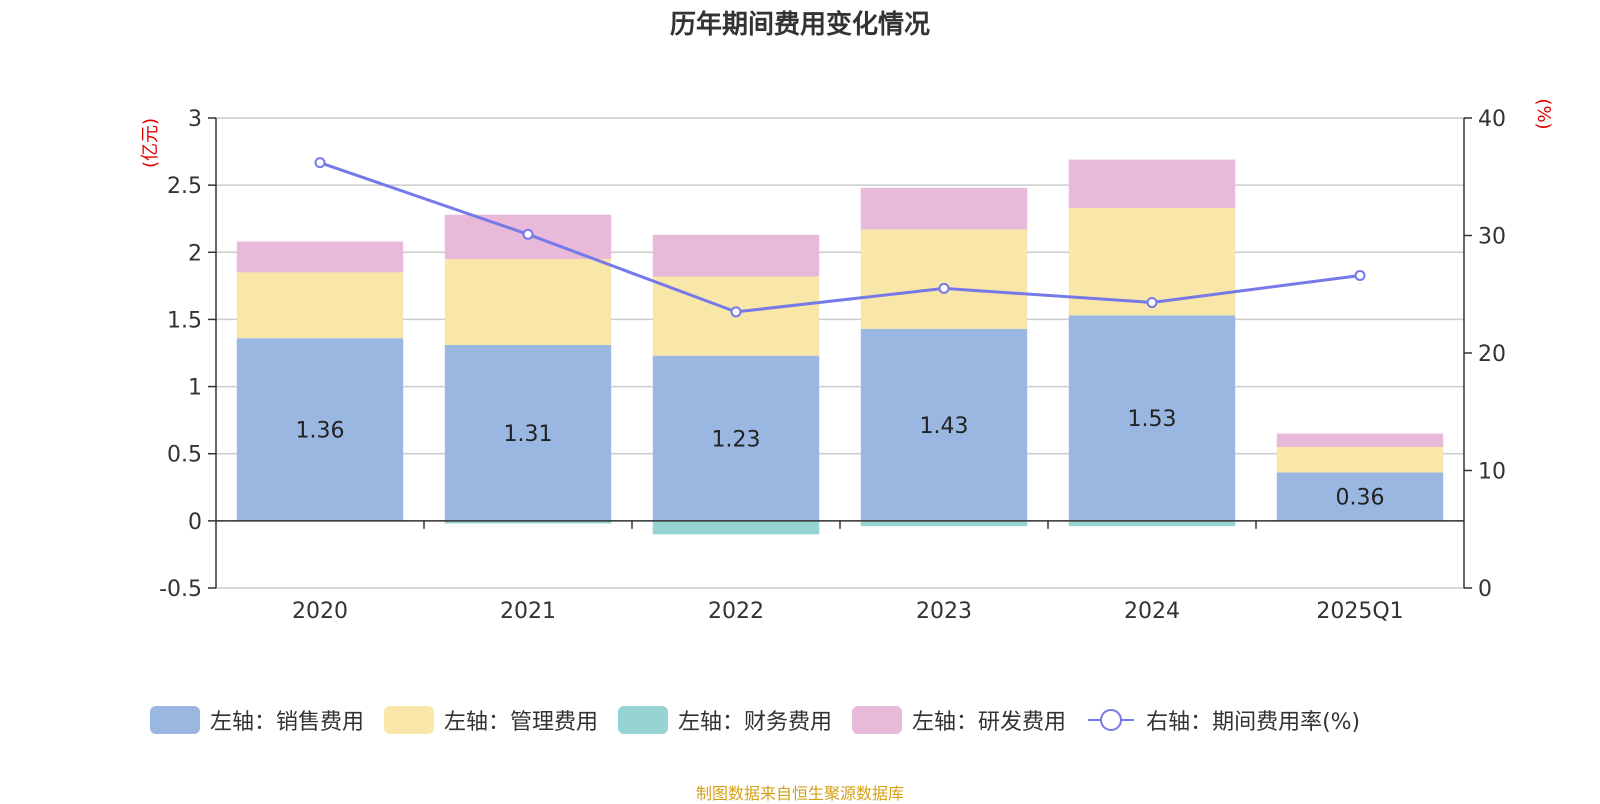 The height and width of the screenshot is (804, 1600). Describe the element at coordinates (1111, 720) in the screenshot. I see `legend-line-icon` at that location.